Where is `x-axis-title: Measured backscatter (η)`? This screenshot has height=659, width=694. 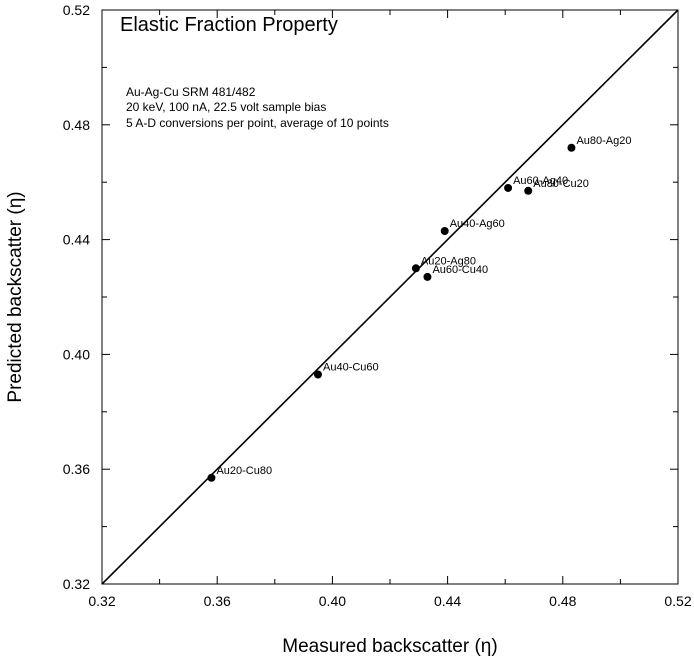
x-axis-title: Measured backscatter (η) is located at coordinates (389, 646).